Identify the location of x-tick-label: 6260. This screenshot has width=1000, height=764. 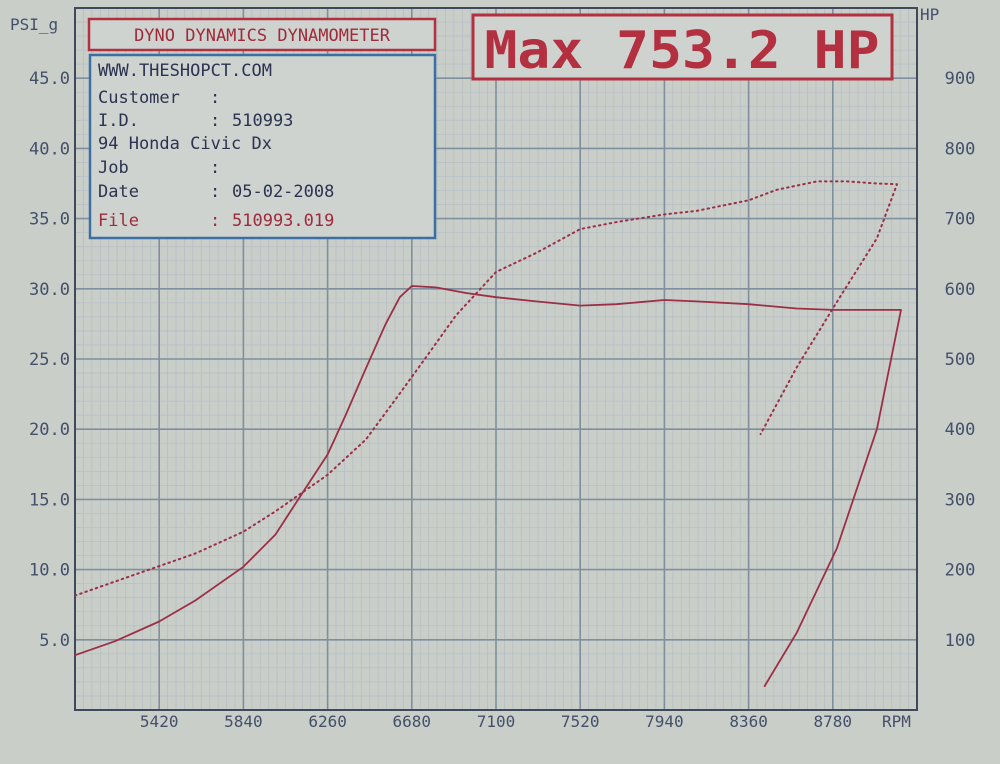
(327, 721).